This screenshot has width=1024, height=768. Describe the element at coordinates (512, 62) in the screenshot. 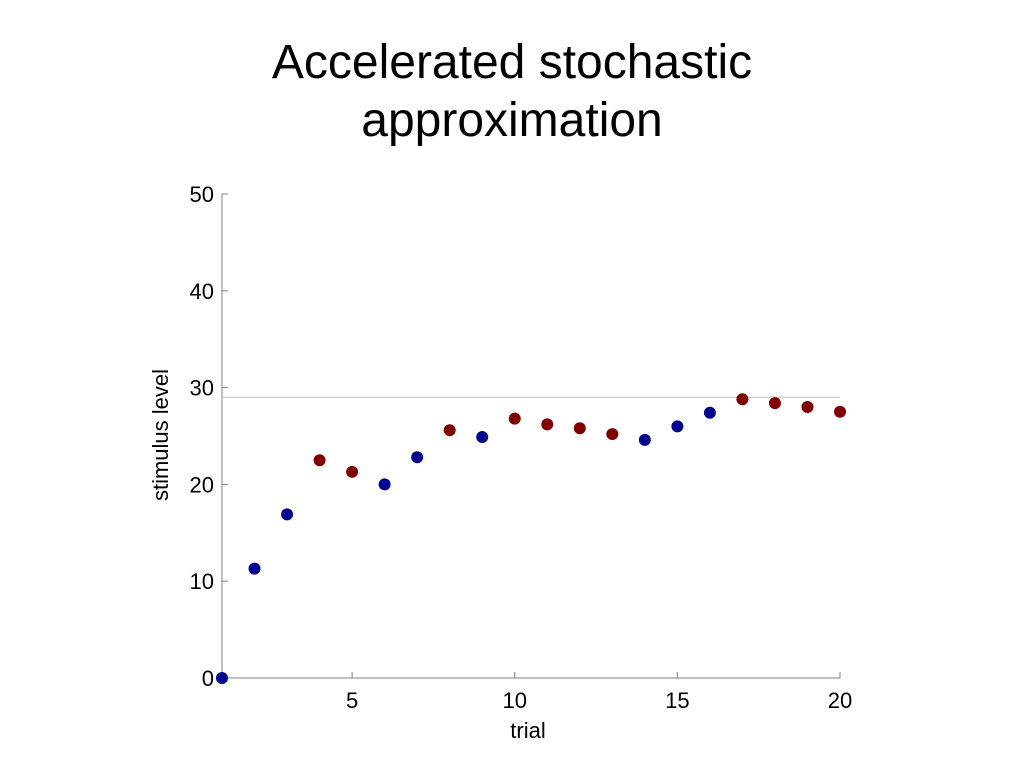

I see `chart-title-line-1: Accelerated stochastic` at that location.